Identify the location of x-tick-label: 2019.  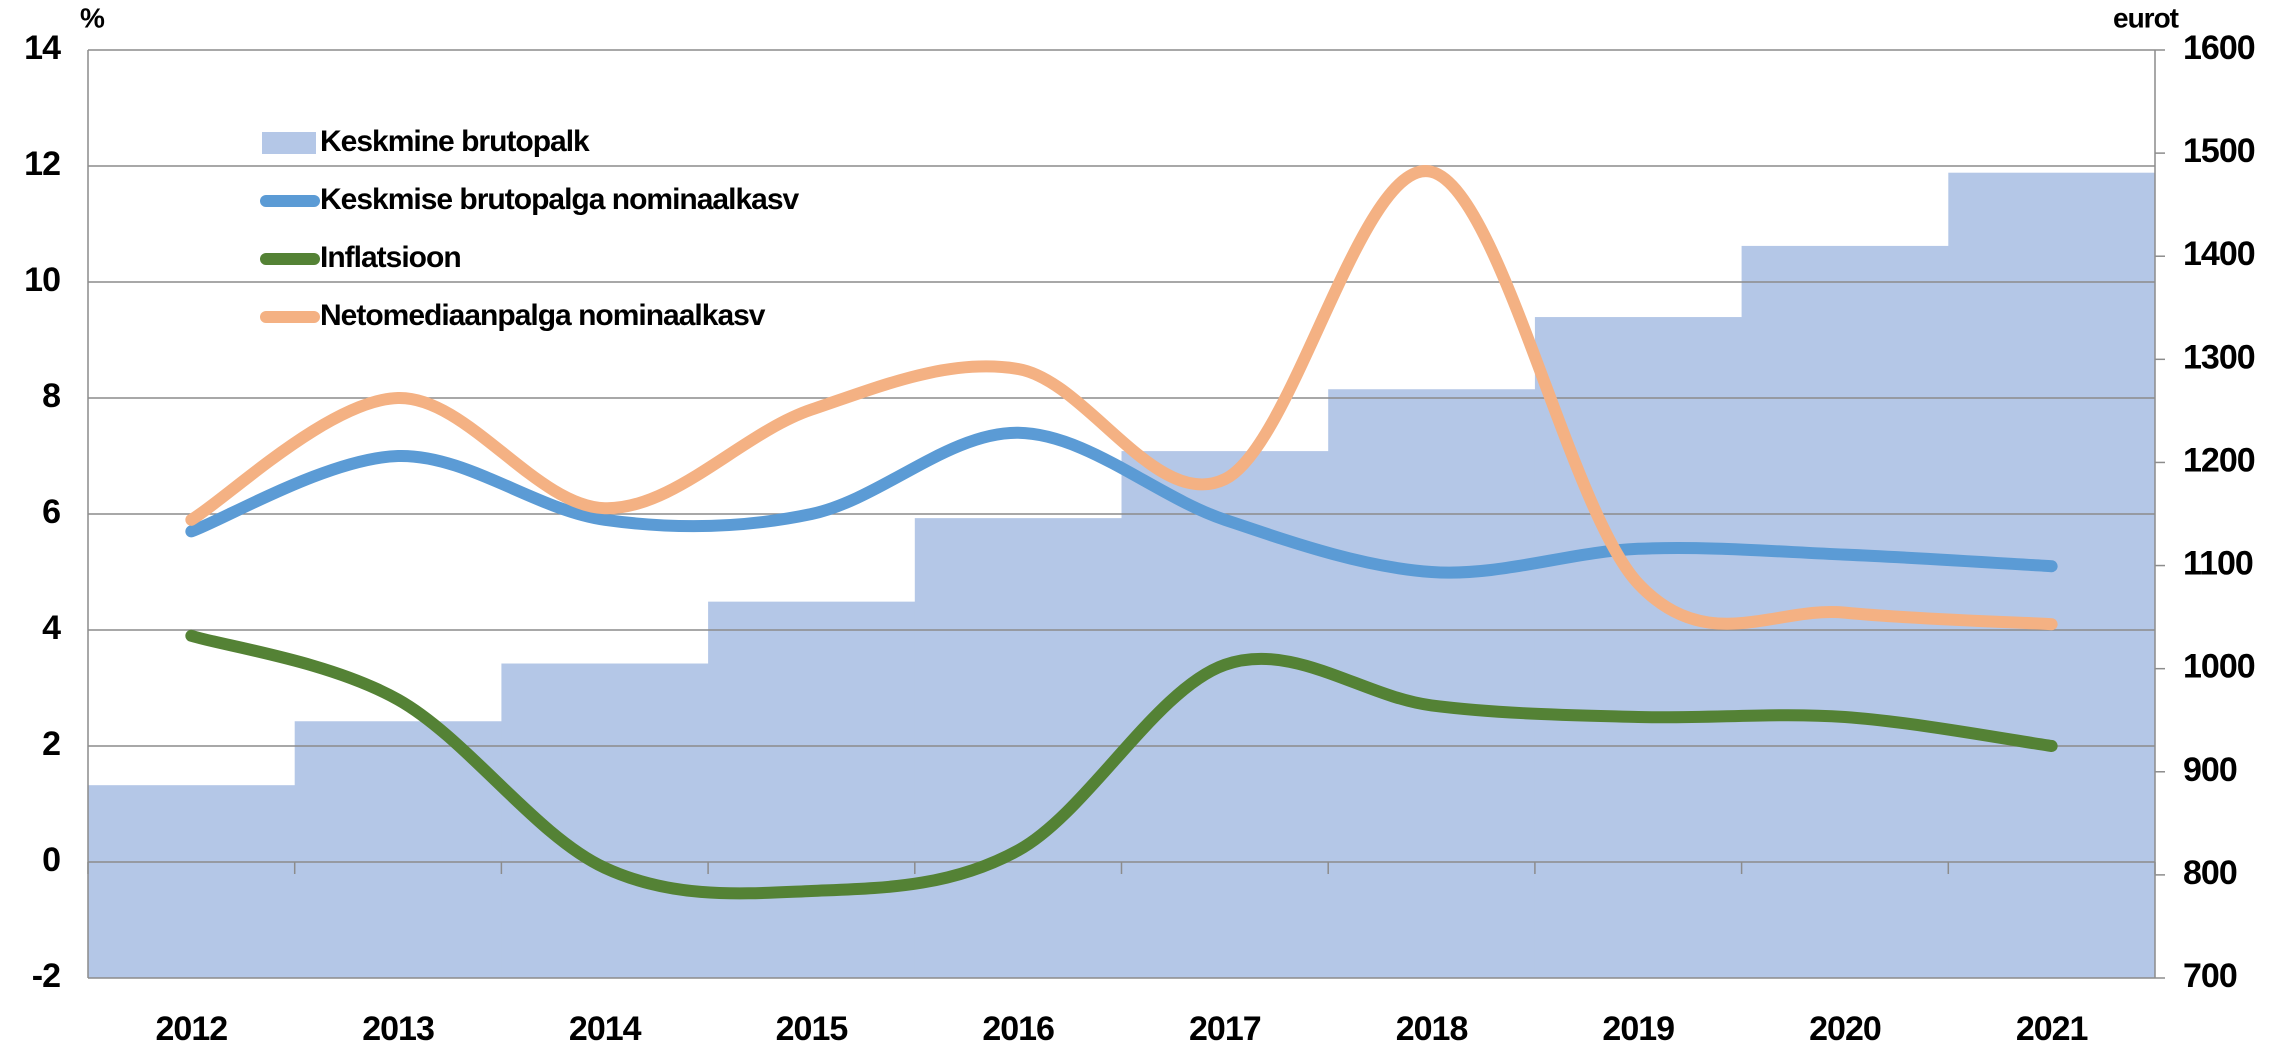
(1638, 1025).